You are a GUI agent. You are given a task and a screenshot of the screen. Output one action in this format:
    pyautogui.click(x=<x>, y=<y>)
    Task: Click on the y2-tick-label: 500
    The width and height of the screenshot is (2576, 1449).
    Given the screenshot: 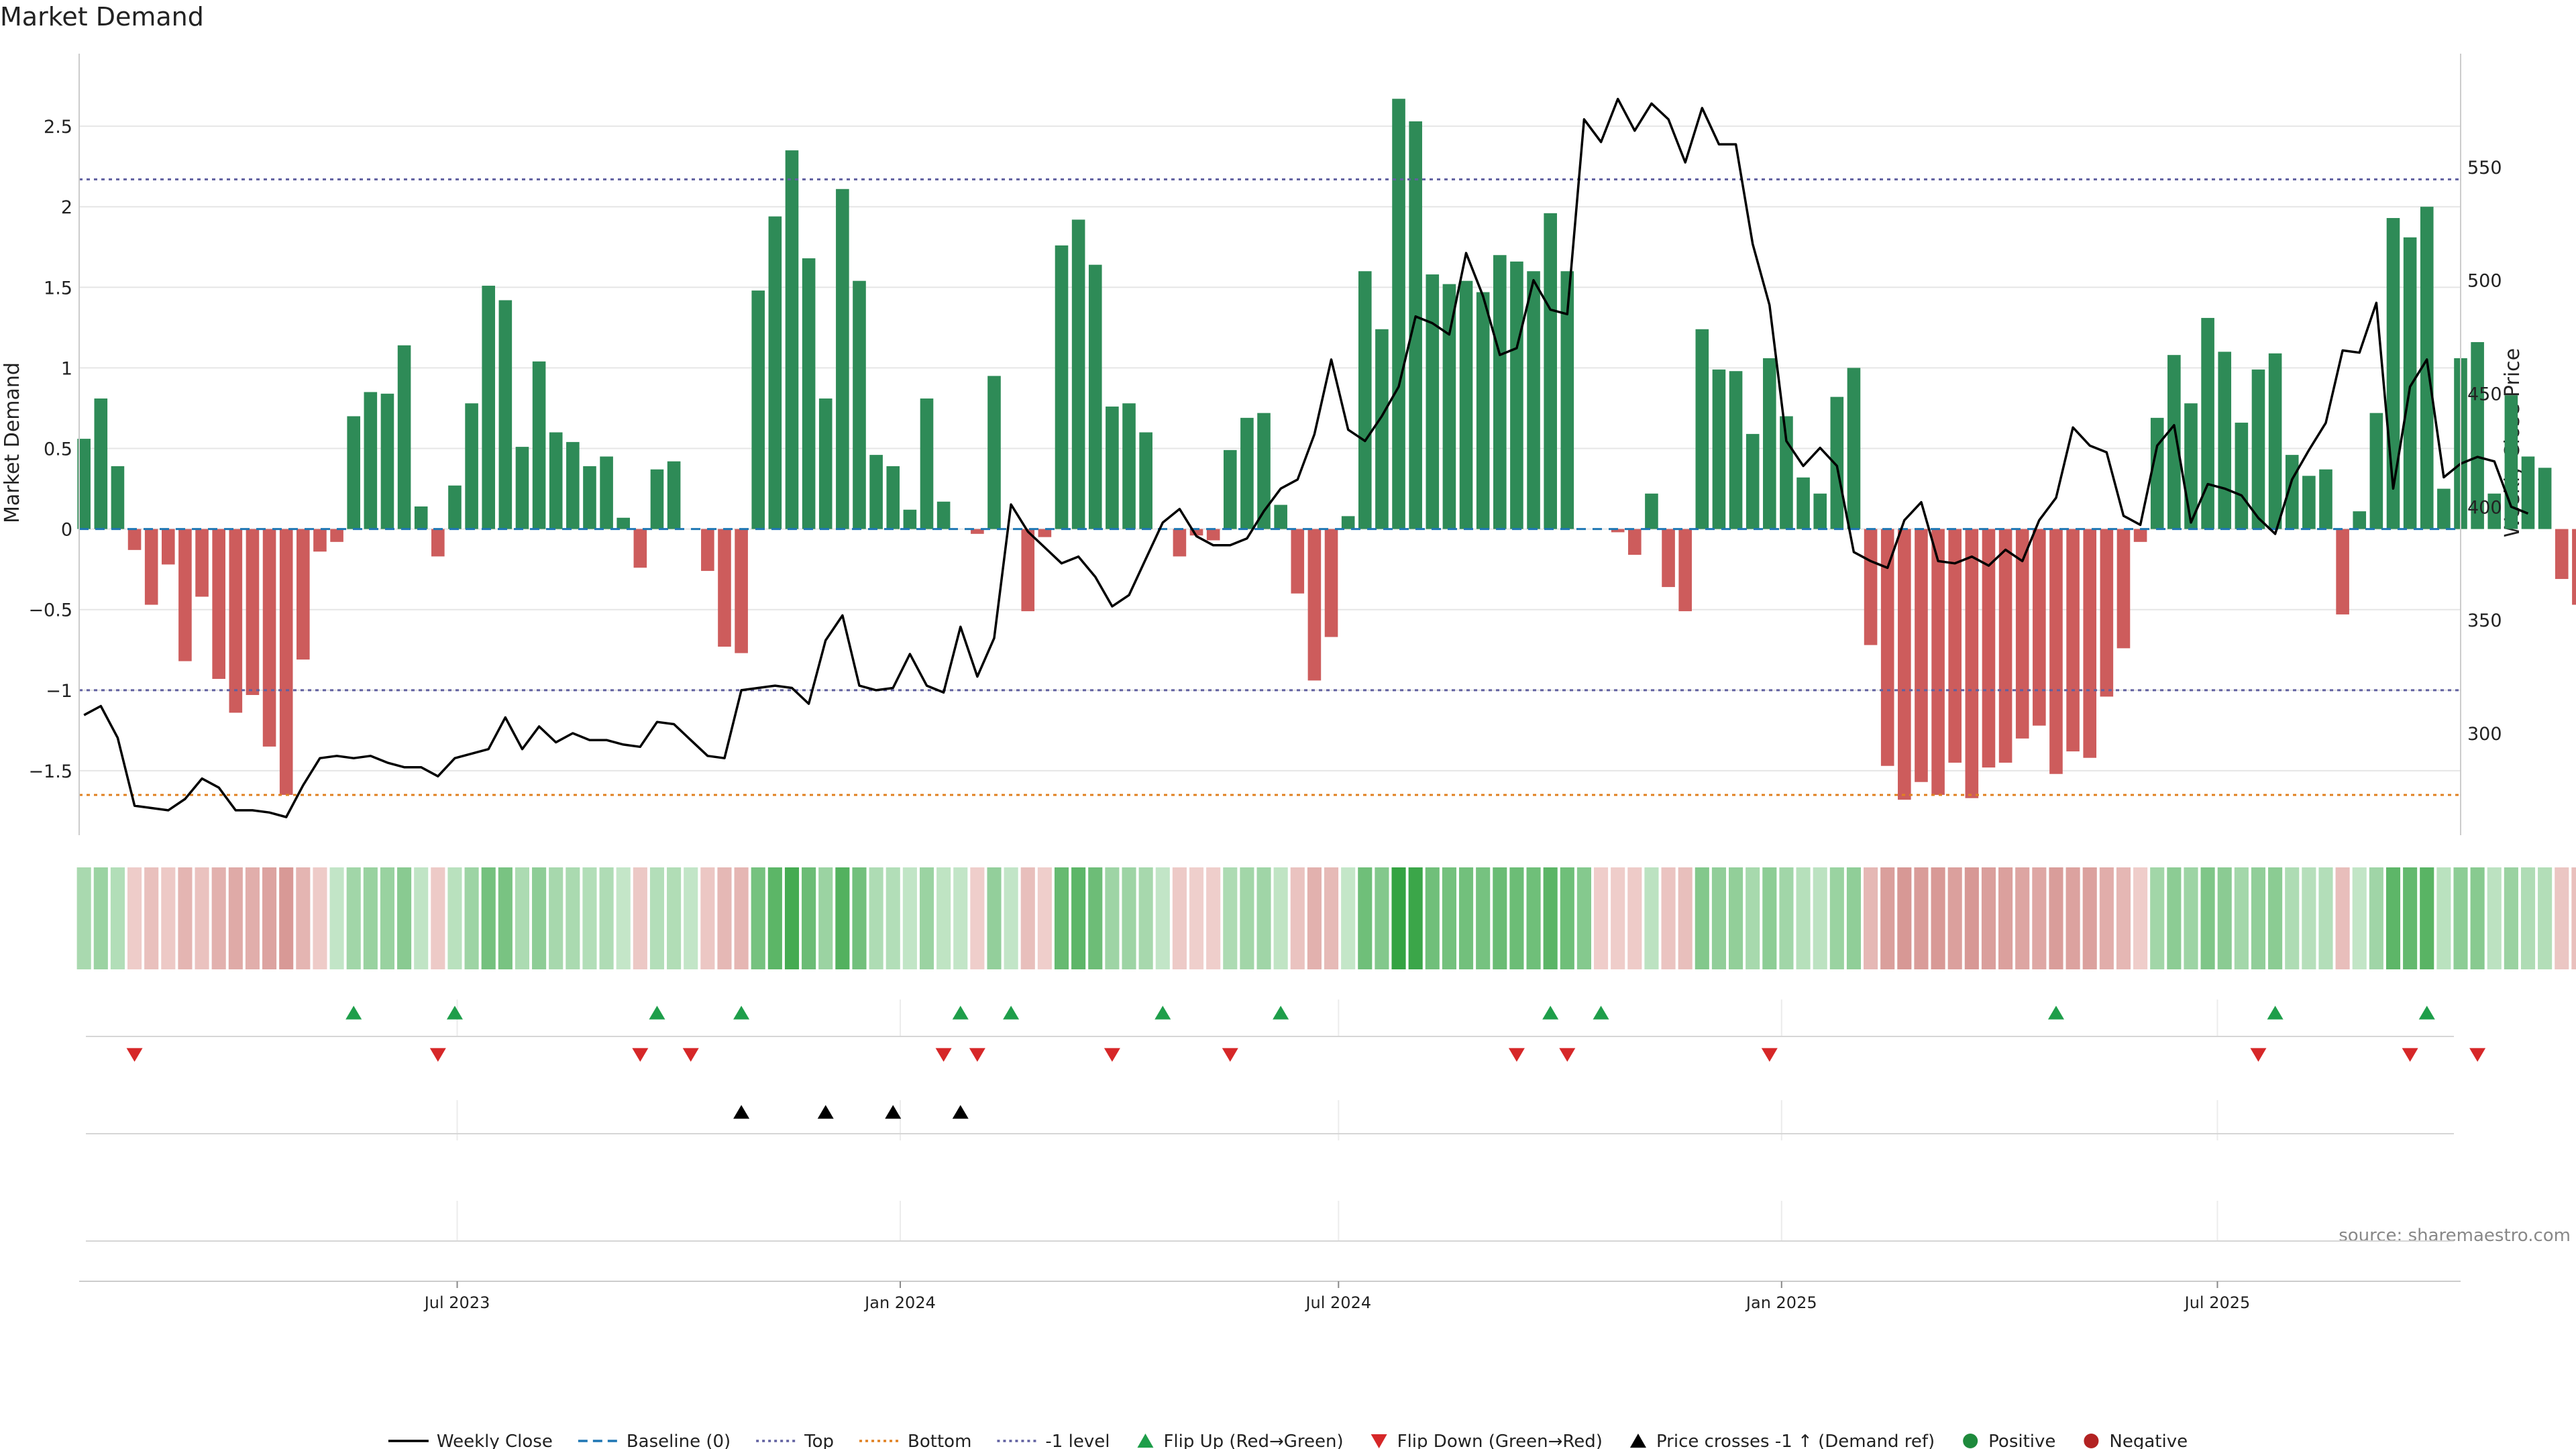 What is the action you would take?
    pyautogui.click(x=2484, y=281)
    